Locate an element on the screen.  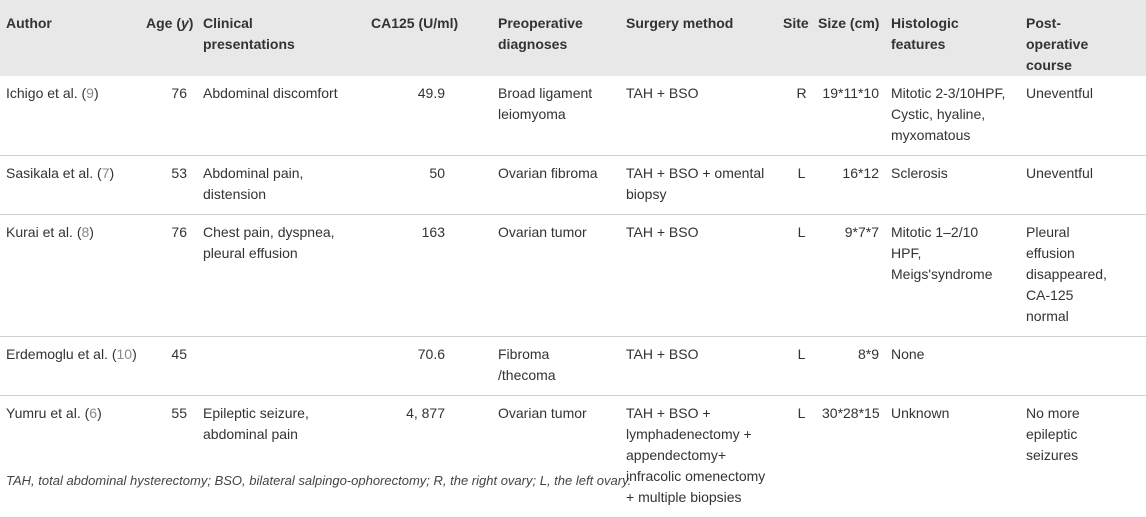
header-ca125: CA125 (U/ml) is located at coordinates (415, 23).